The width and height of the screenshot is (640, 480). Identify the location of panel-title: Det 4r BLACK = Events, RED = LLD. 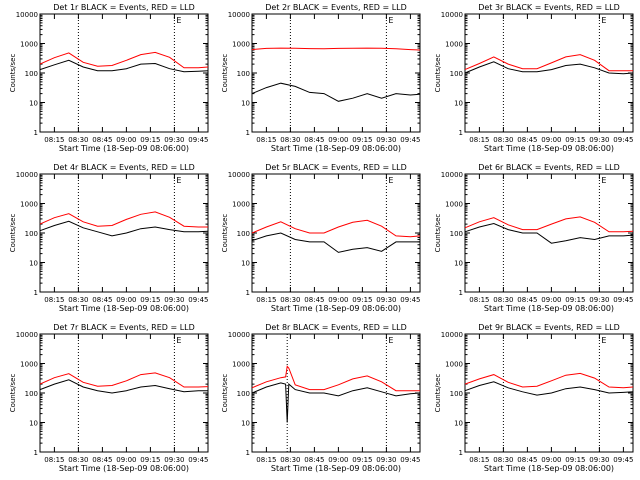
(124, 167).